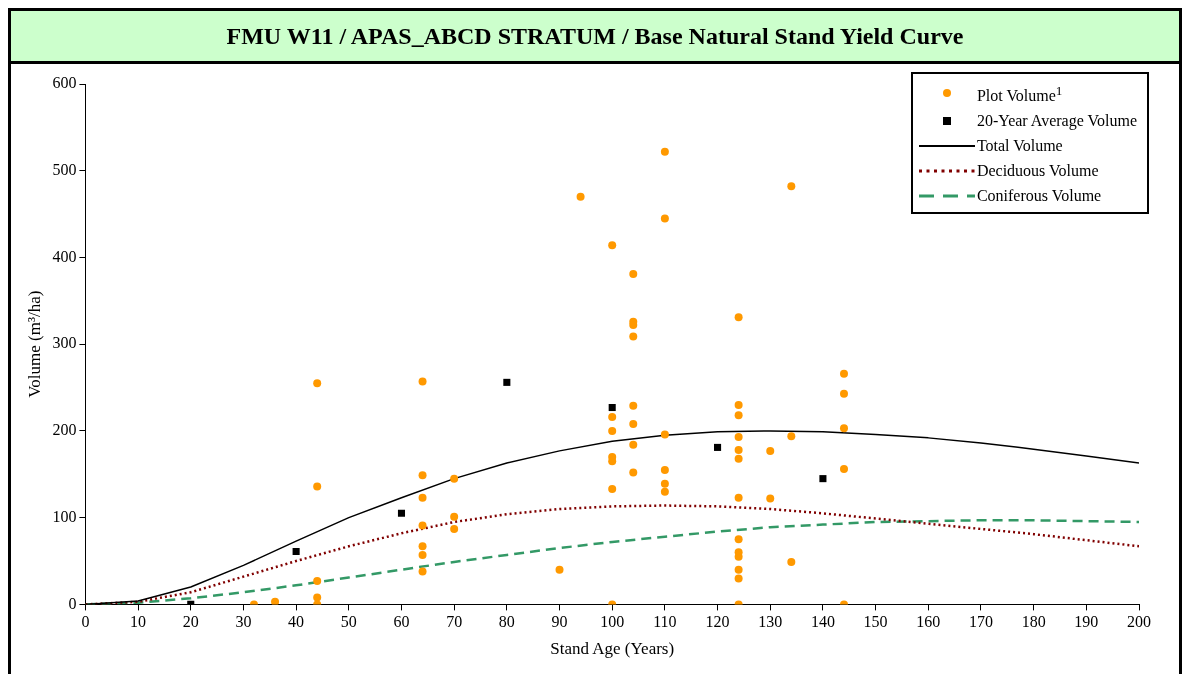  What do you see at coordinates (1037, 171) in the screenshot?
I see `legend-label: Deciduous Volume` at bounding box center [1037, 171].